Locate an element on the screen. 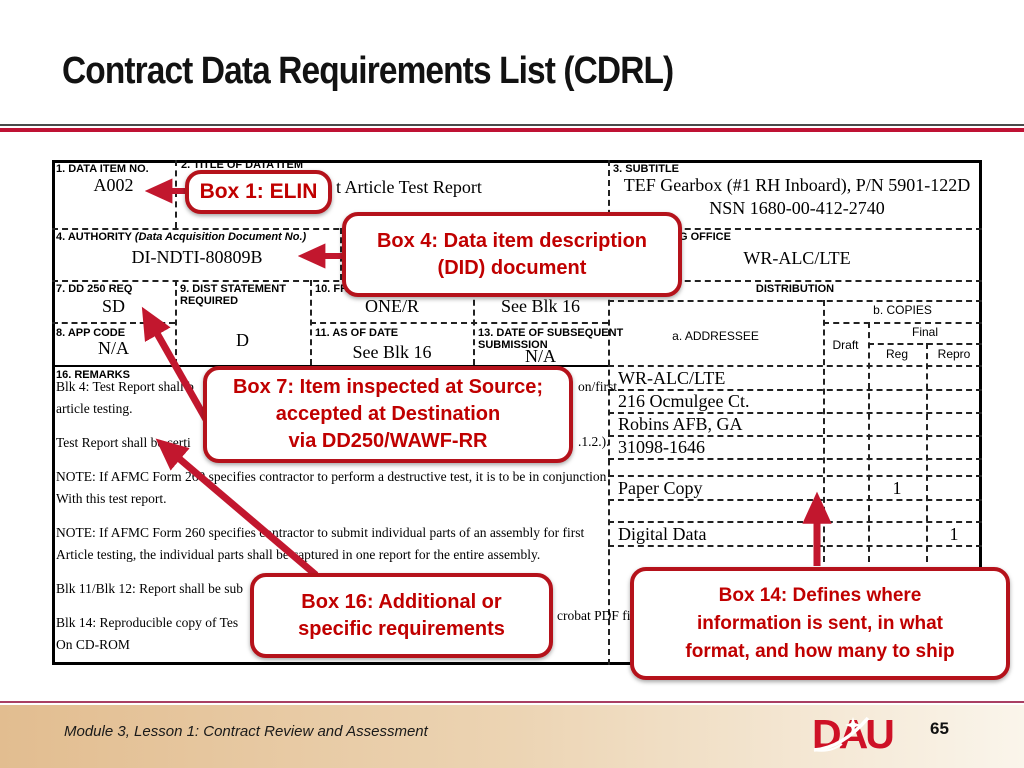 Image resolution: width=1024 pixels, height=768 pixels. dist-row-addressee: Digital Data is located at coordinates (662, 534).